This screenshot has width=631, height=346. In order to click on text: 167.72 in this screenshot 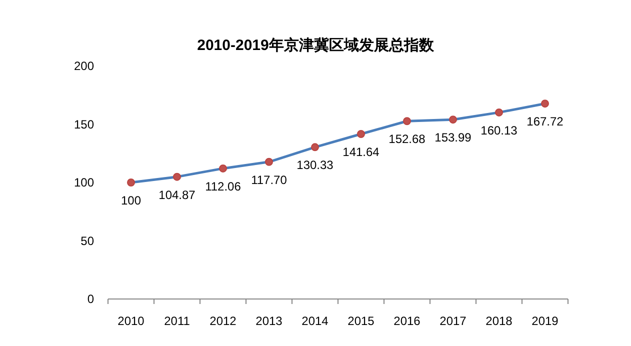, I will do `click(545, 121)`.